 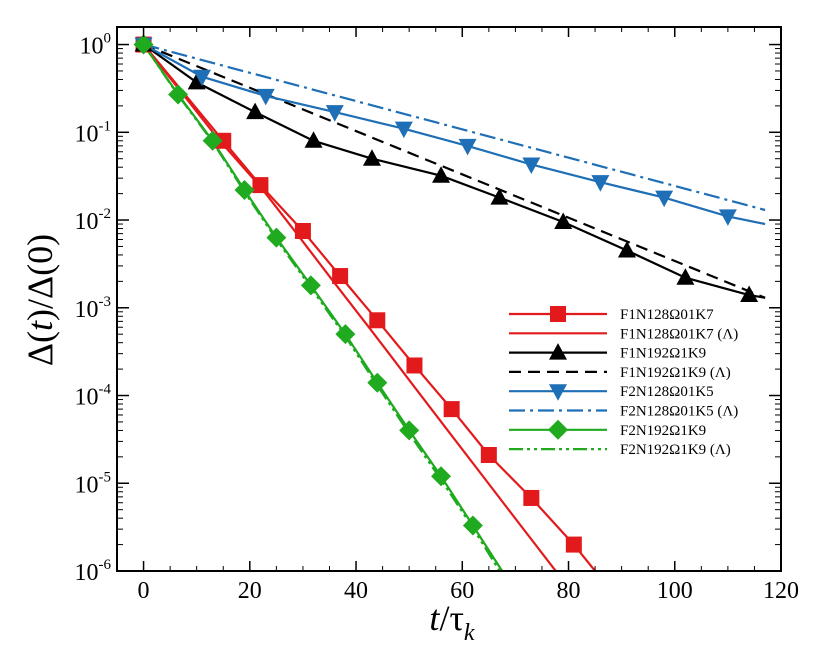 I want to click on y-tick-label: 10⁻⁵, so click(x=93, y=483).